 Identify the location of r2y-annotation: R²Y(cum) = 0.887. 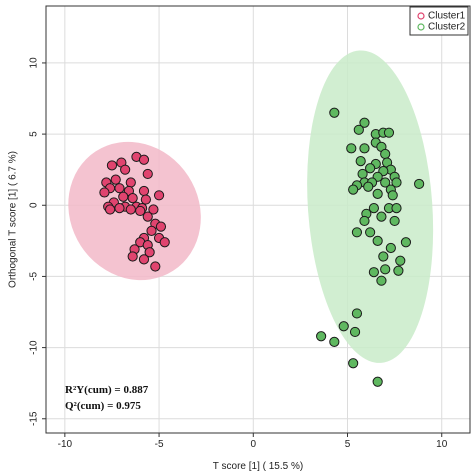
(107, 390).